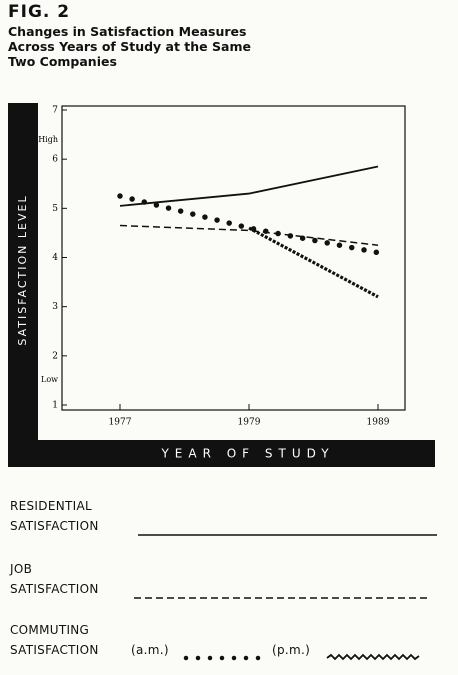  What do you see at coordinates (55, 111) in the screenshot?
I see `y-tick-label: 7` at bounding box center [55, 111].